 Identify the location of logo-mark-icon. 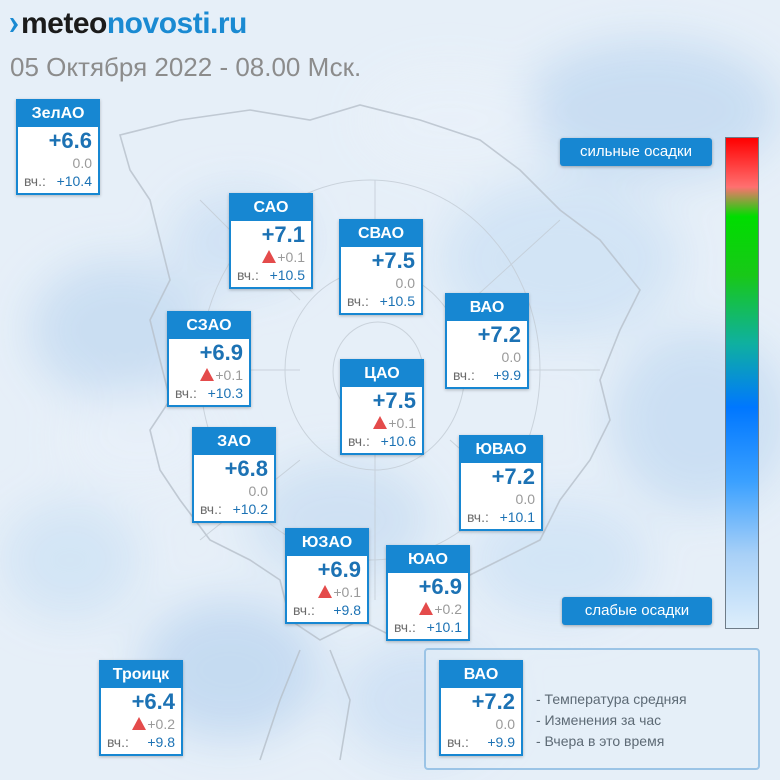
(14, 25).